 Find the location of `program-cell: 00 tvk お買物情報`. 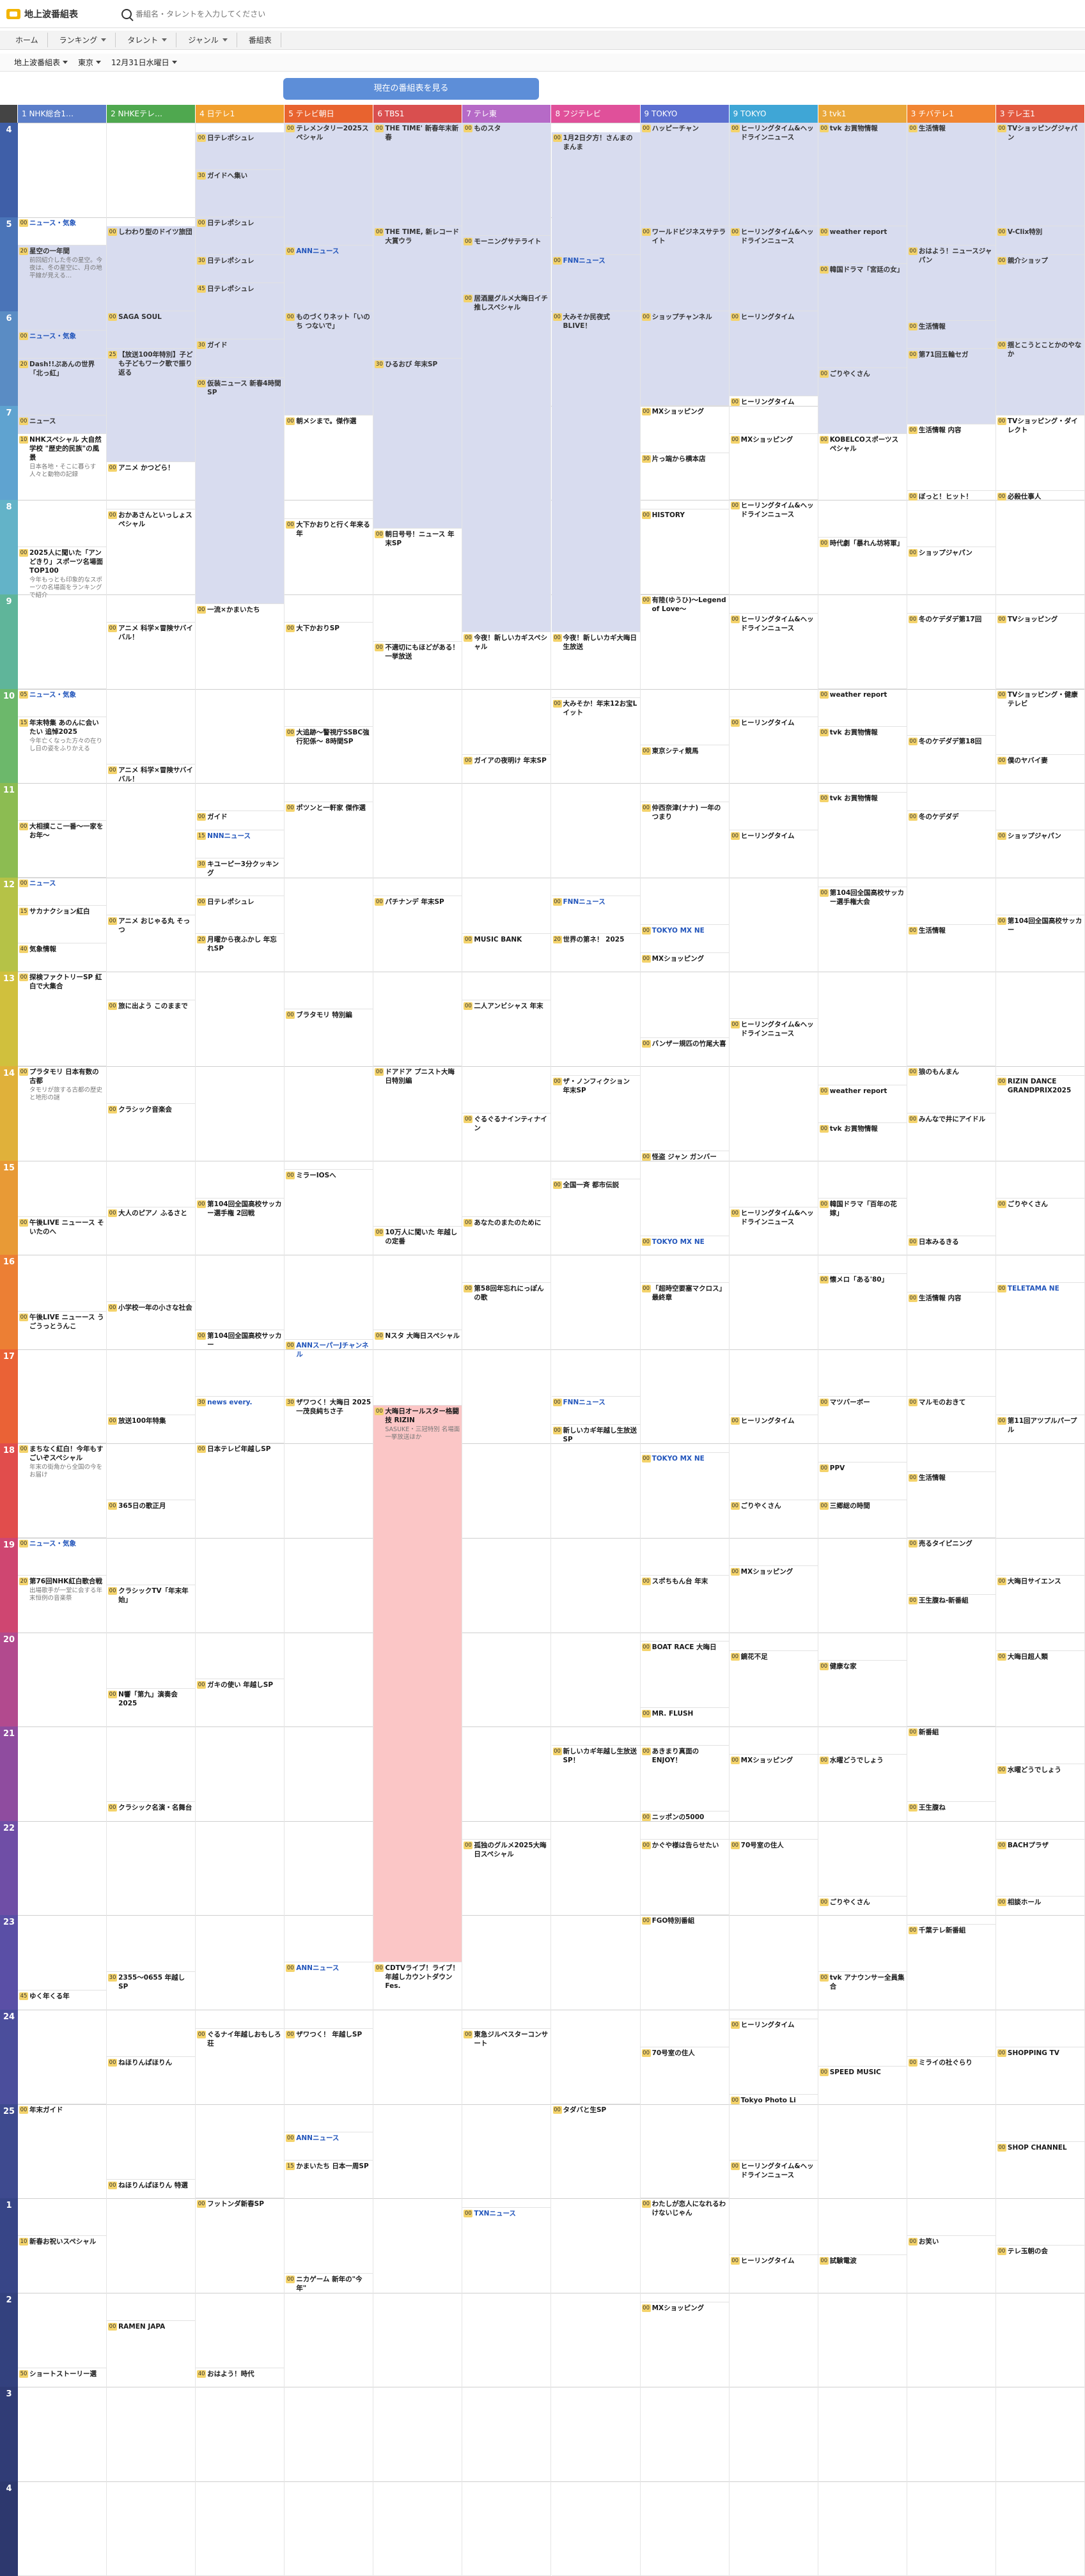

program-cell: 00 tvk お買物情報 is located at coordinates (863, 1161).